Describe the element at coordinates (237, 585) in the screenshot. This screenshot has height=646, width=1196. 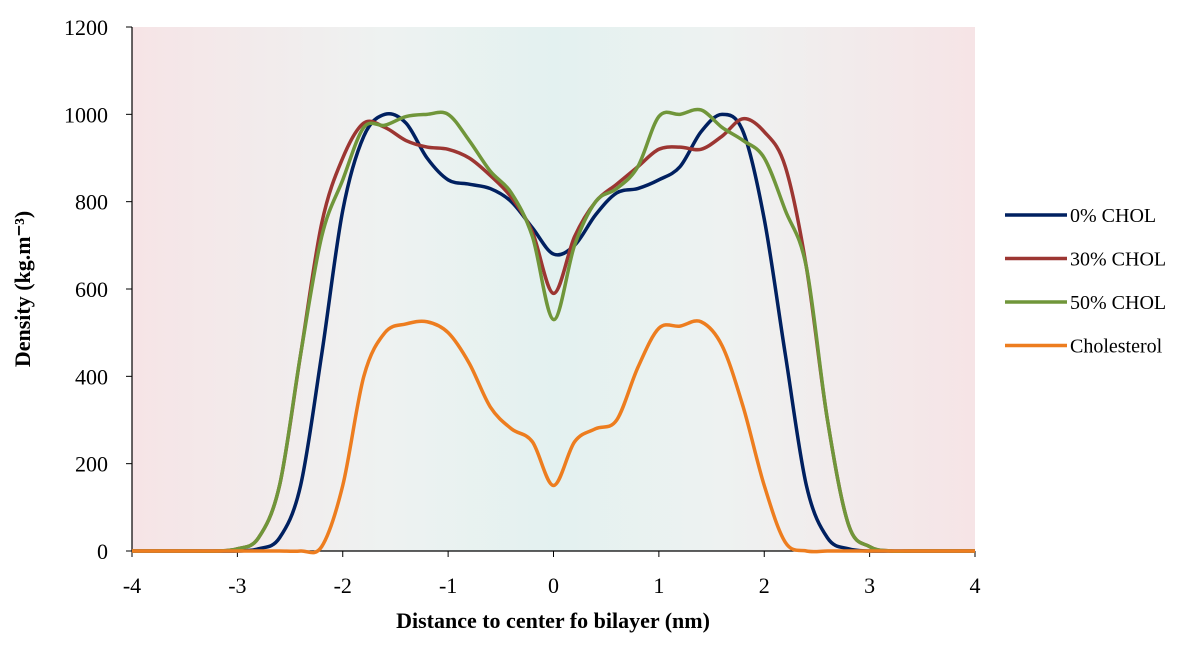
I see `x-tick-label: -3` at that location.